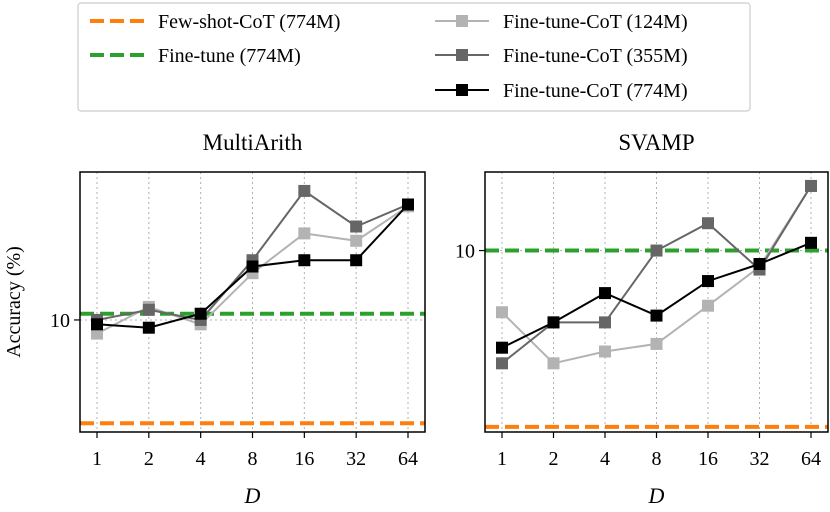 The image size is (830, 512). What do you see at coordinates (595, 91) in the screenshot?
I see `legend-label: Fine-tune-CoT (774M)` at bounding box center [595, 91].